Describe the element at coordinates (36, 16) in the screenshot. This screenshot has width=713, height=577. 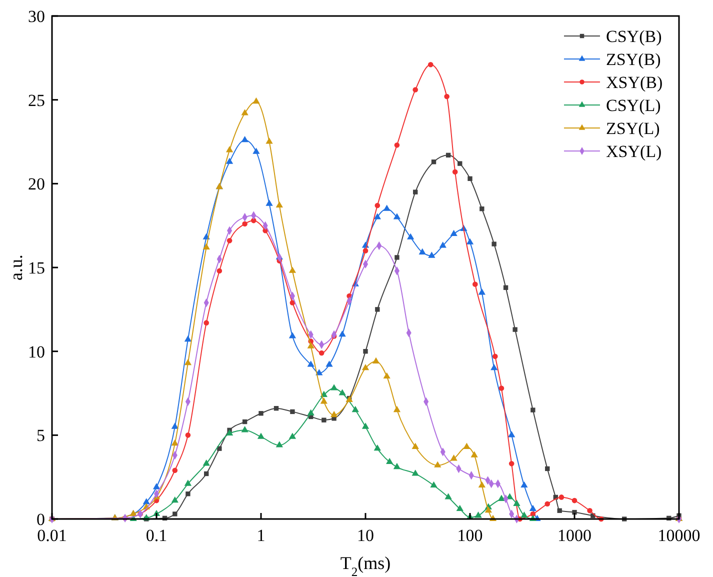
I see `y-tick-label: 30` at that location.